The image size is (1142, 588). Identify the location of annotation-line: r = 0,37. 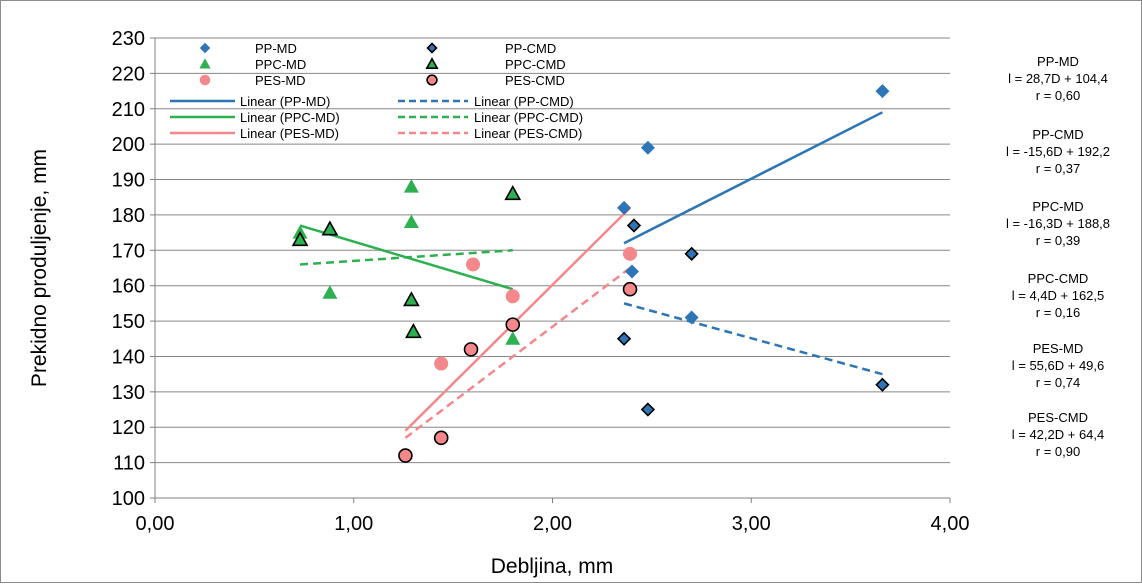
(1058, 168).